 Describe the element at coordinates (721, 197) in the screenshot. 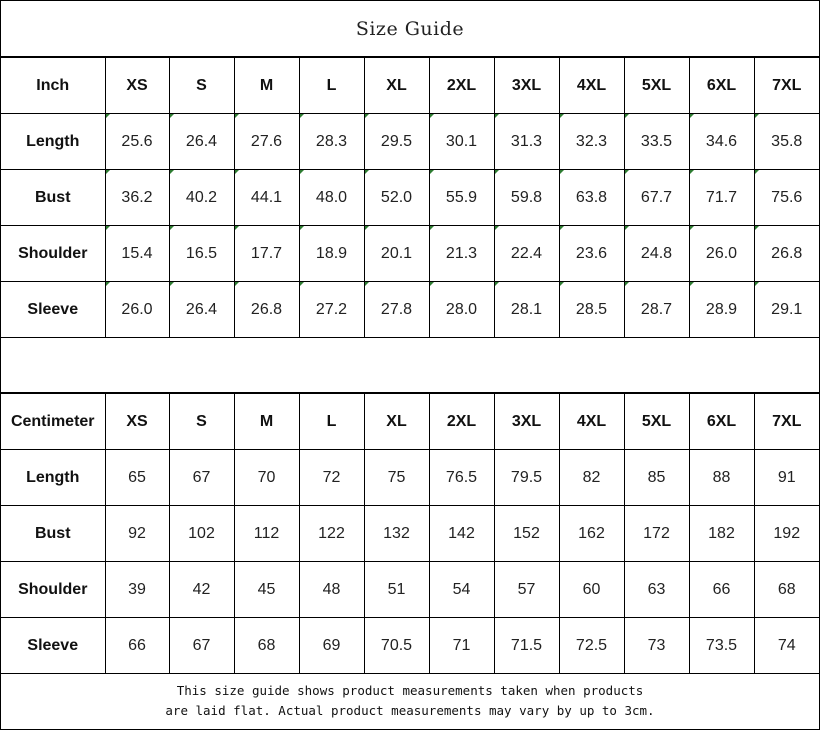

I see `measurement-cell: 71.7` at that location.